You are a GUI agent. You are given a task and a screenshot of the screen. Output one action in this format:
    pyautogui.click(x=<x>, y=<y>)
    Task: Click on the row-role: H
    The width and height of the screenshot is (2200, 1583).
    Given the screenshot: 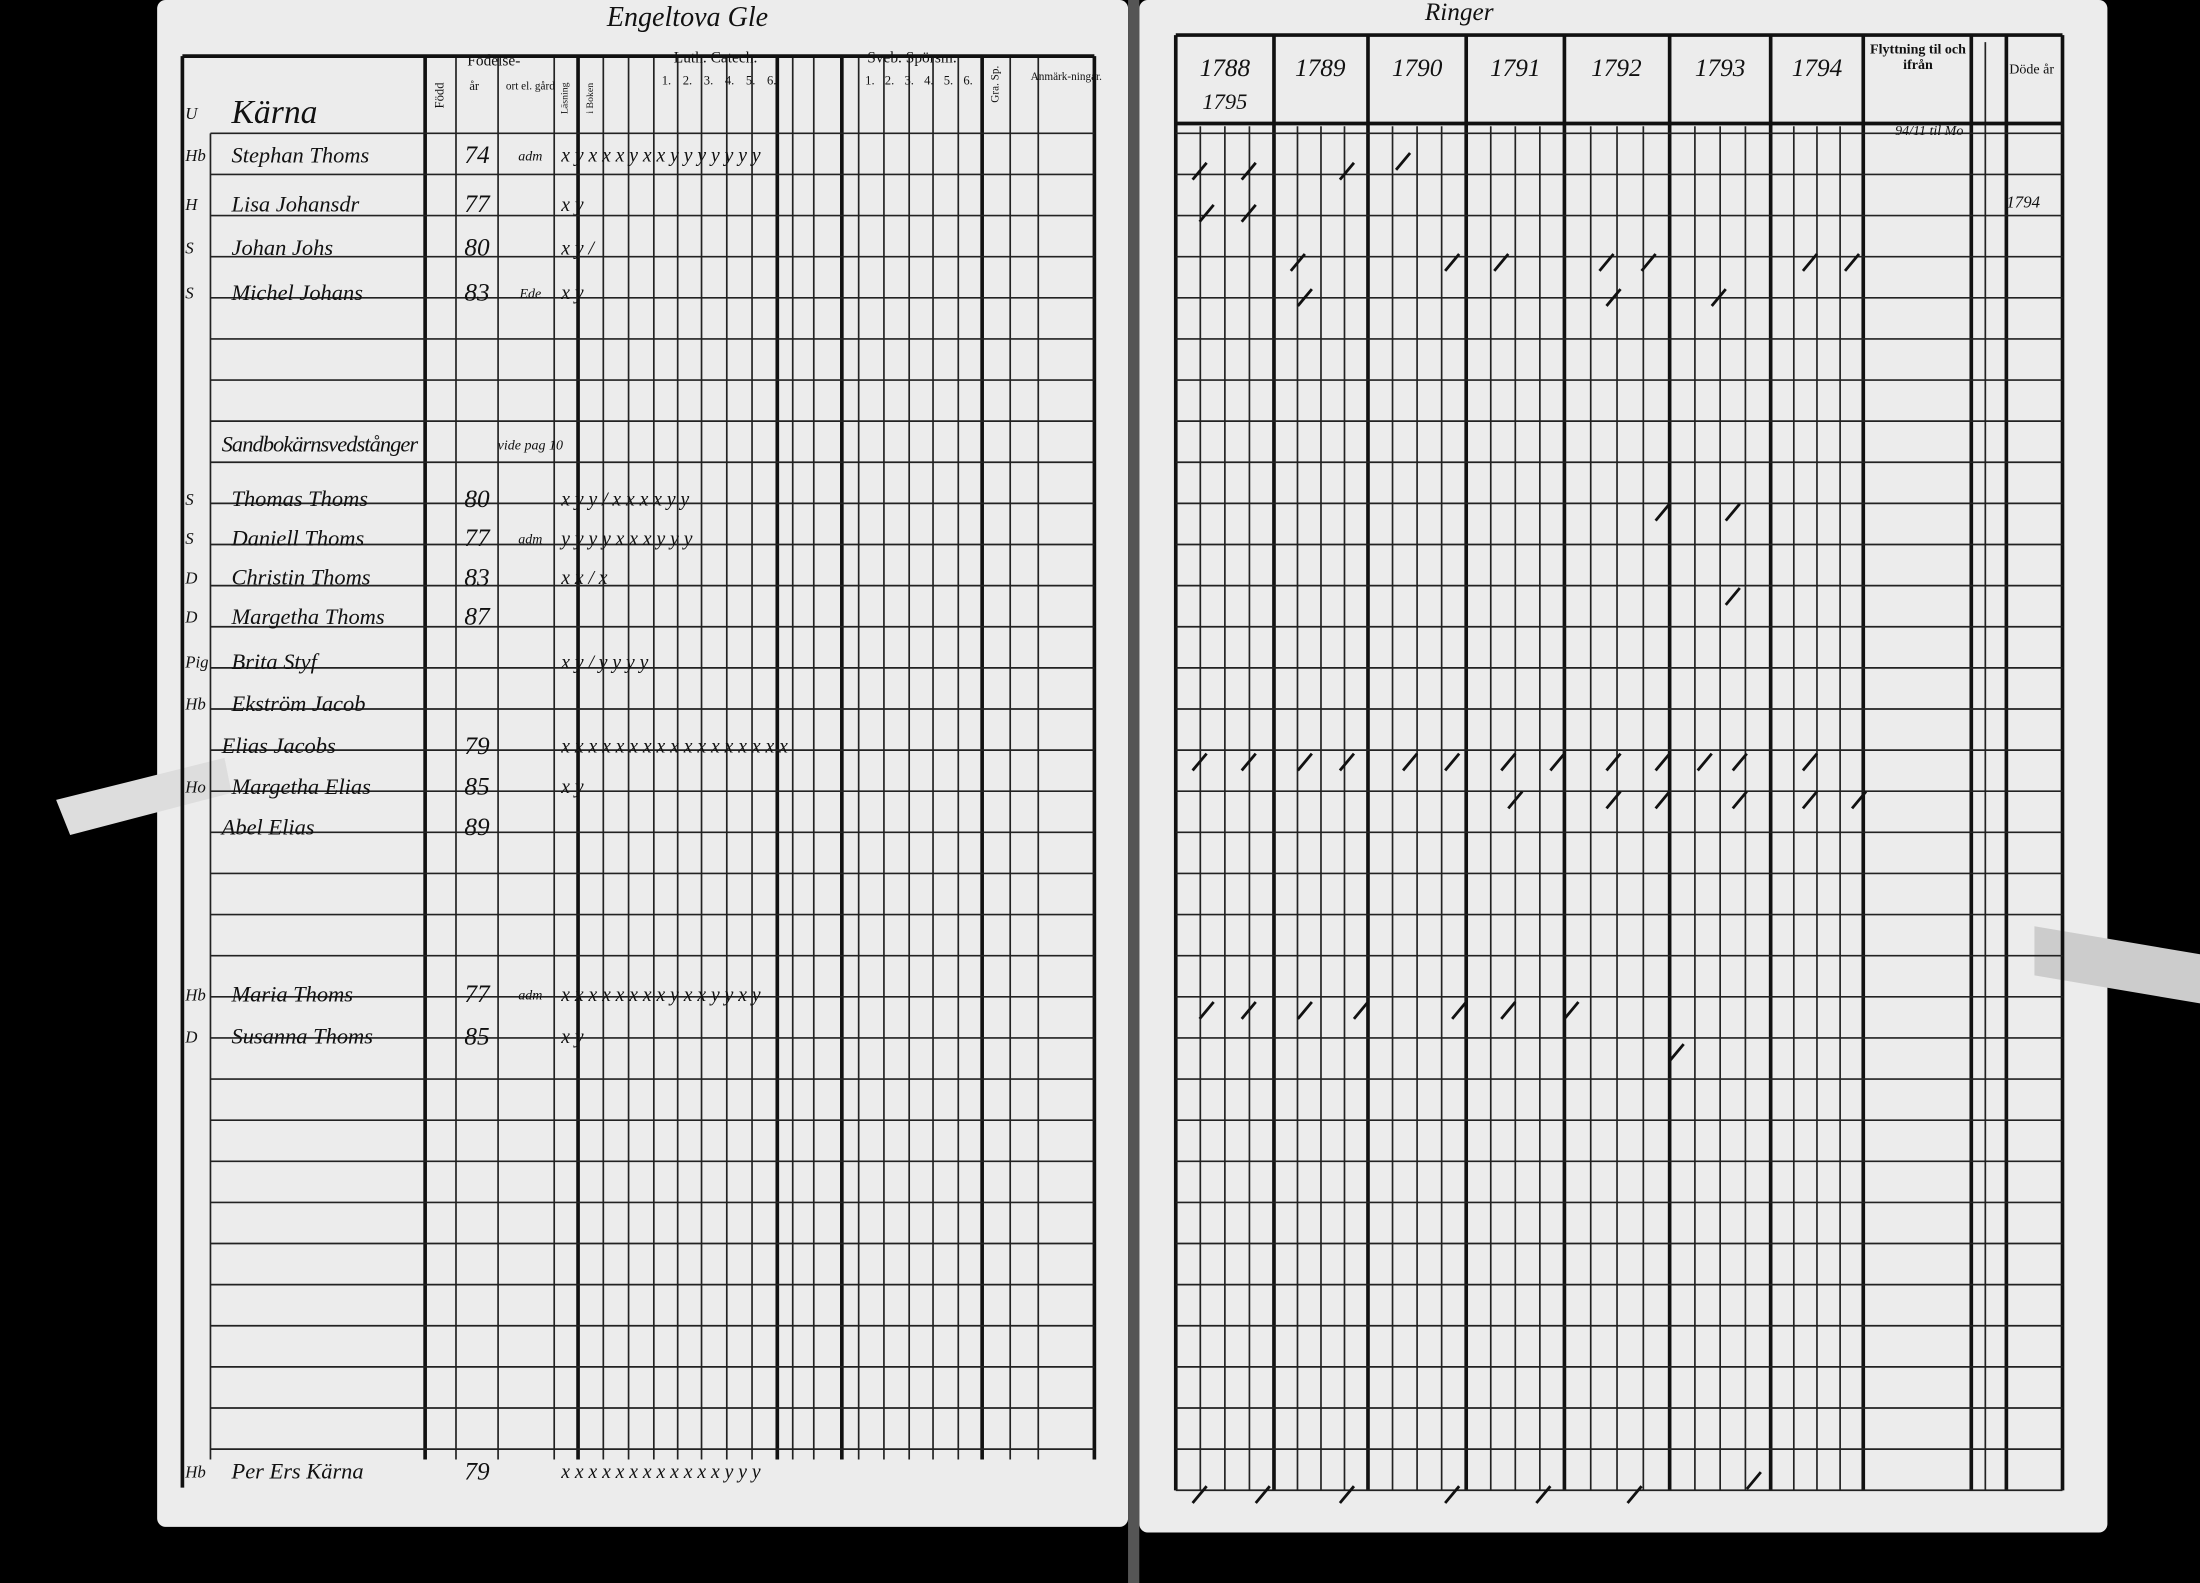 What is the action you would take?
    pyautogui.click(x=191, y=204)
    